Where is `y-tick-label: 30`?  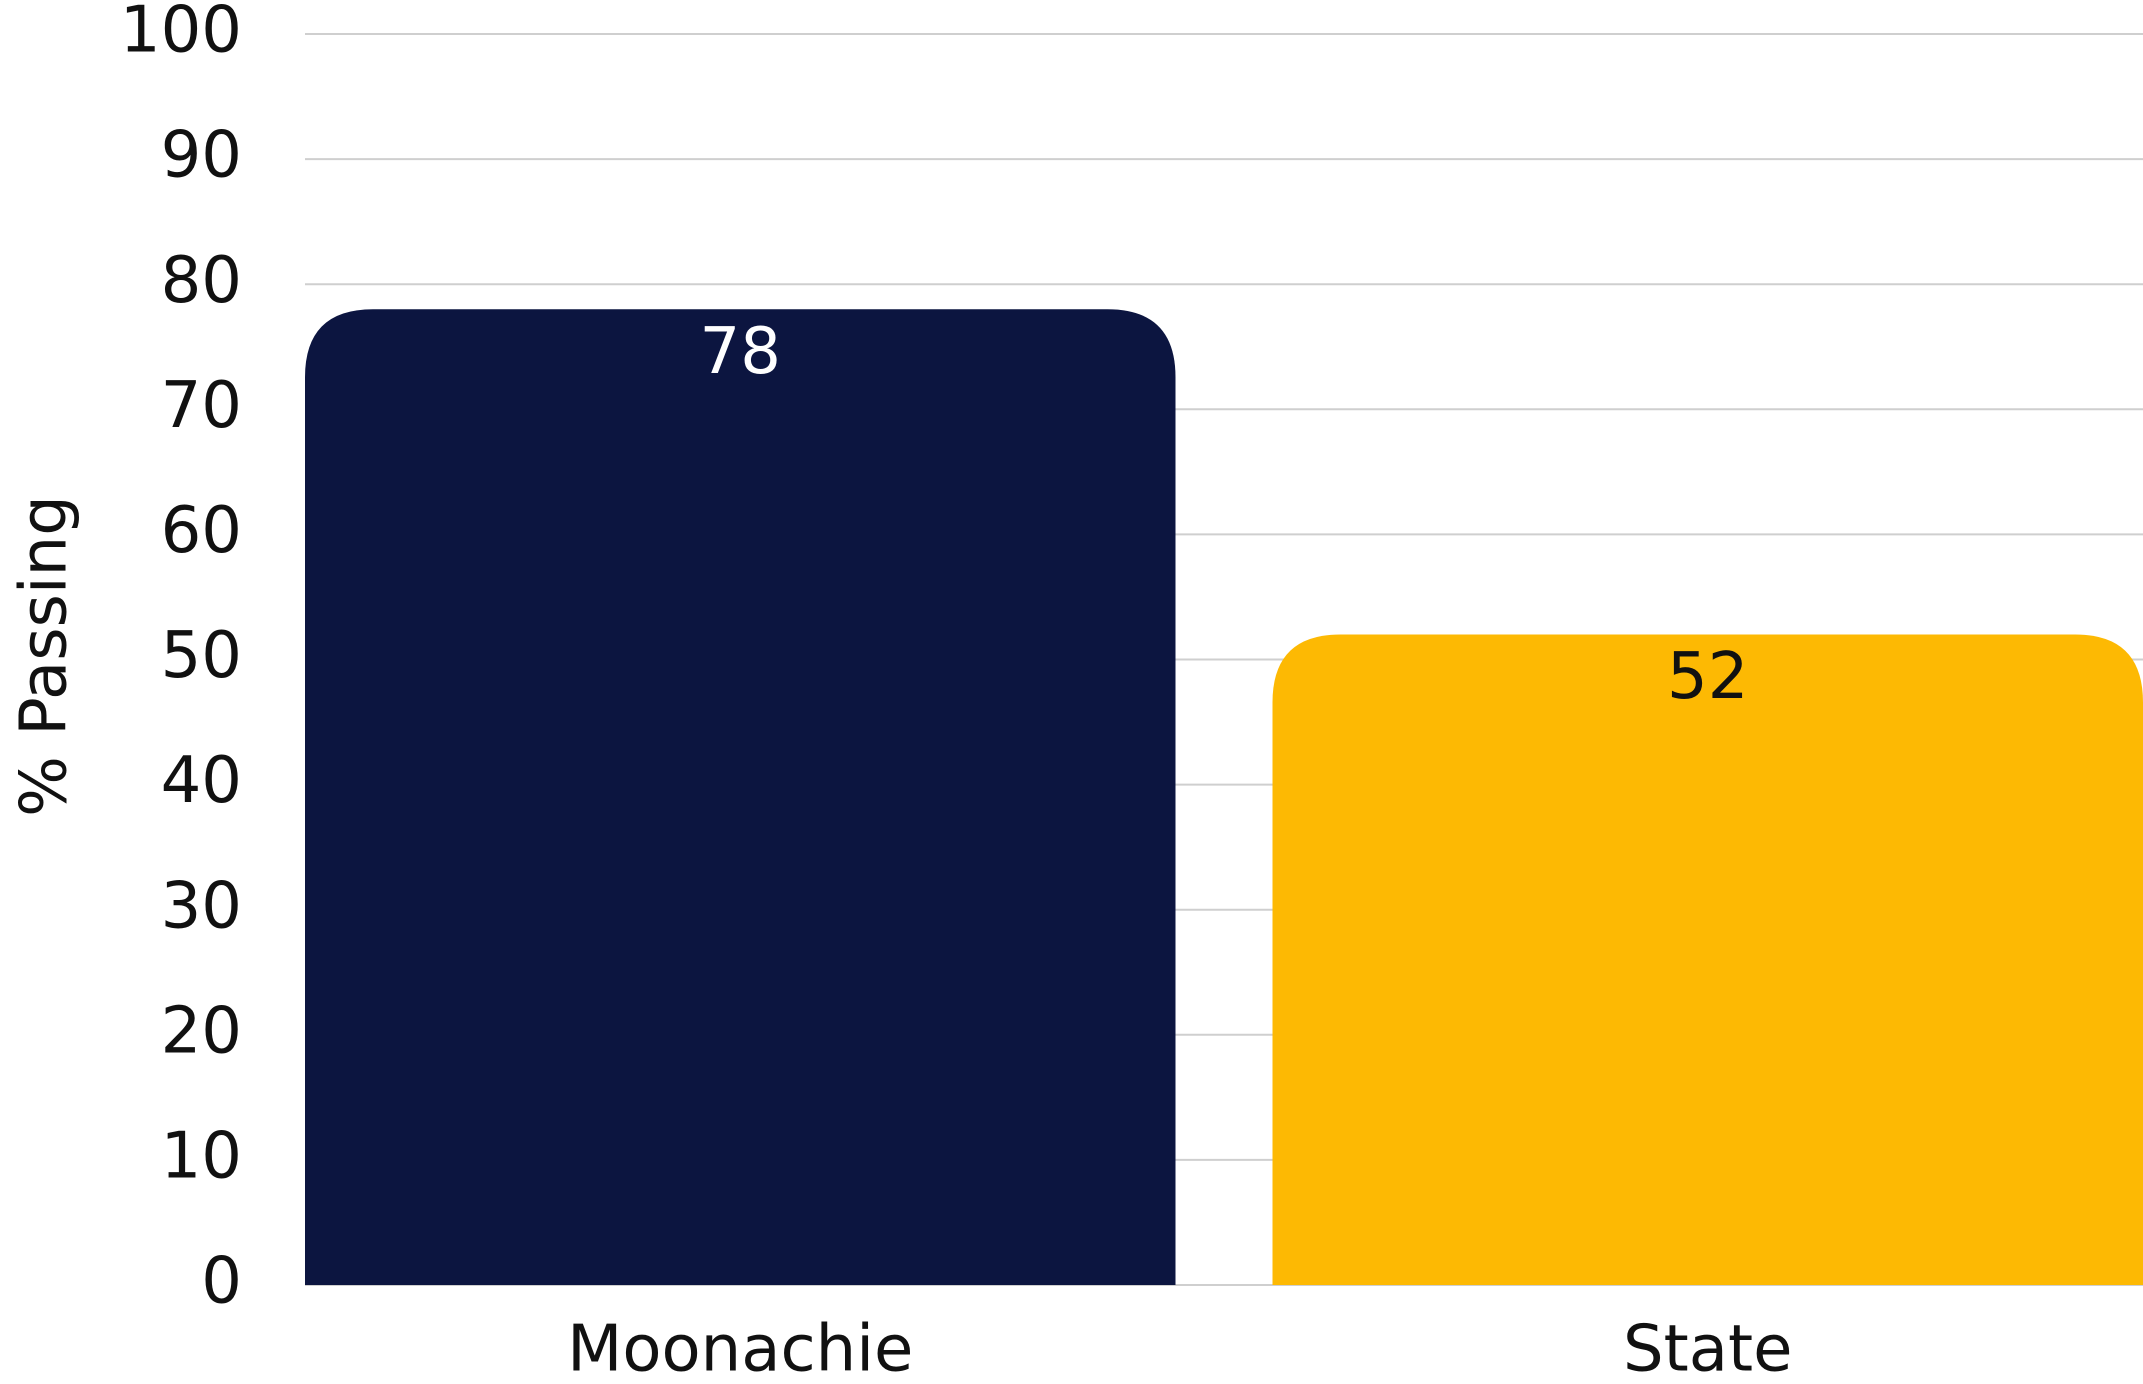 y-tick-label: 30 is located at coordinates (201, 906).